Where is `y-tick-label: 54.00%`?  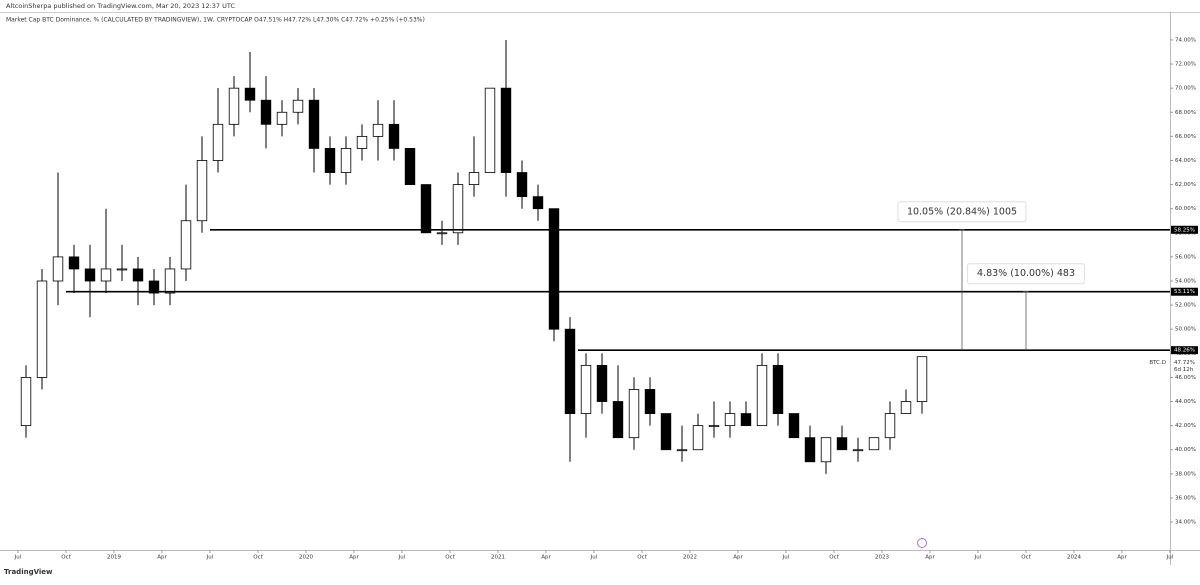 y-tick-label: 54.00% is located at coordinates (1185, 282).